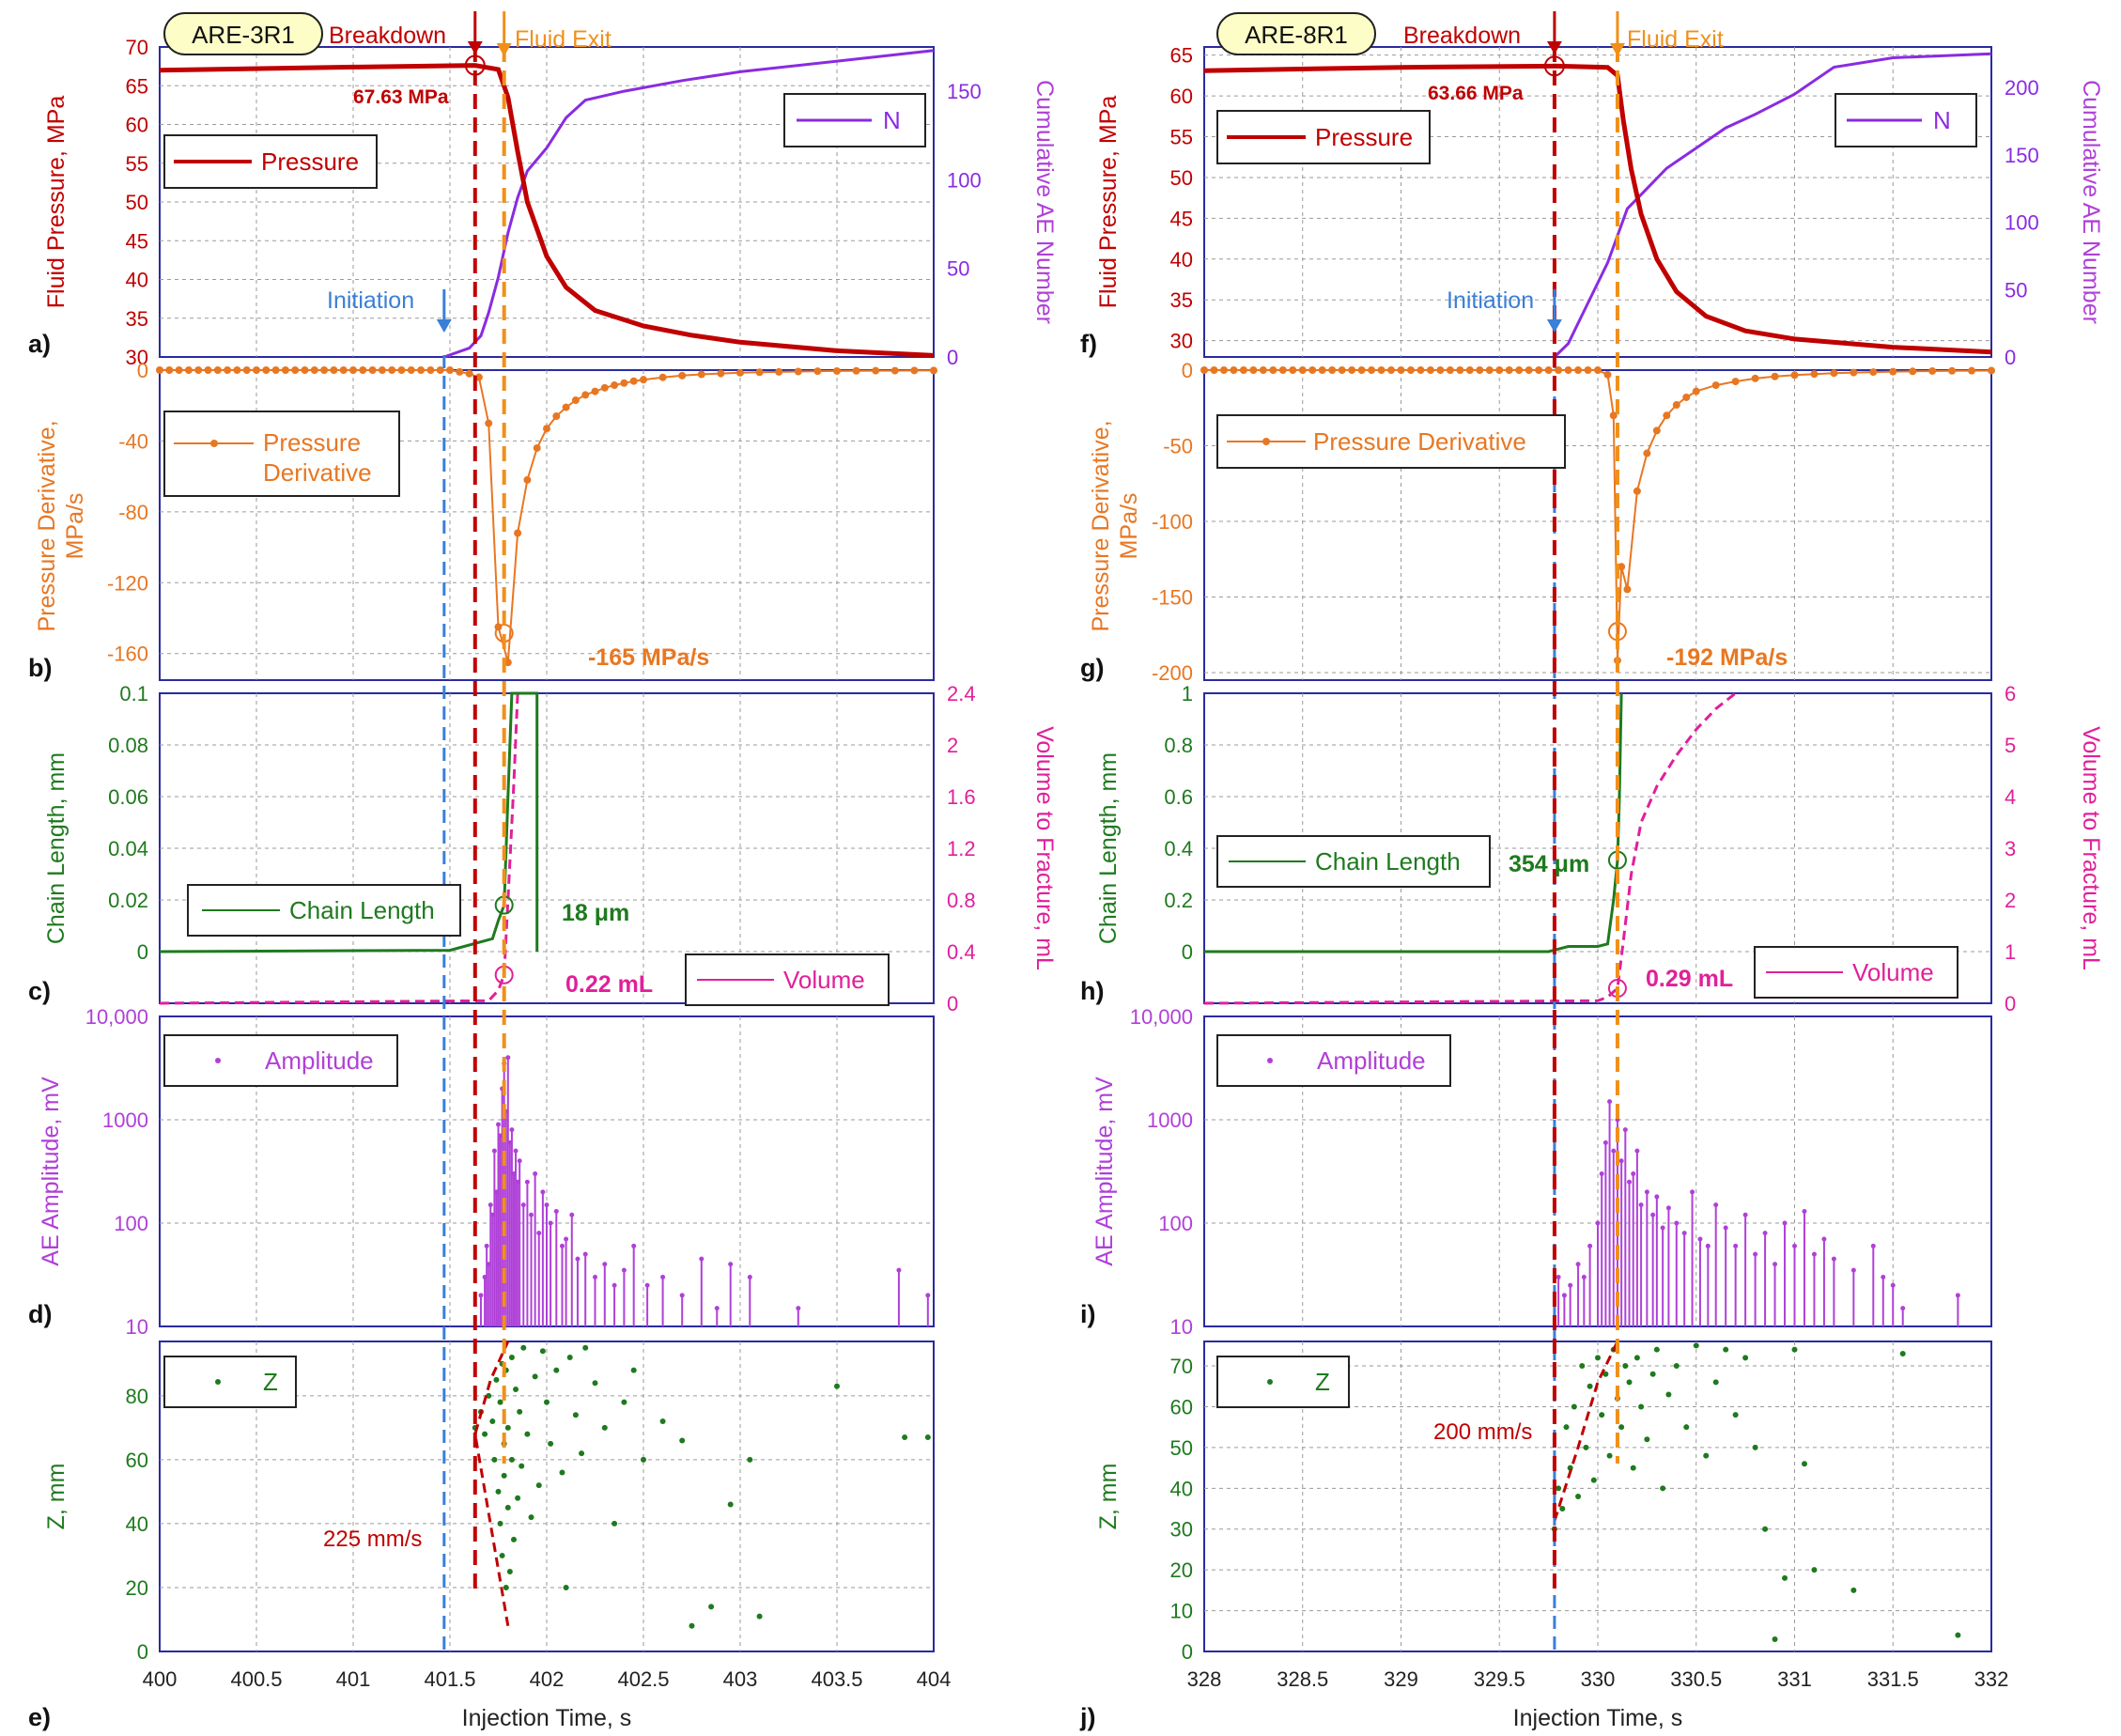 The image size is (2121, 1736). I want to click on volume-label: 0.22 mL, so click(609, 984).